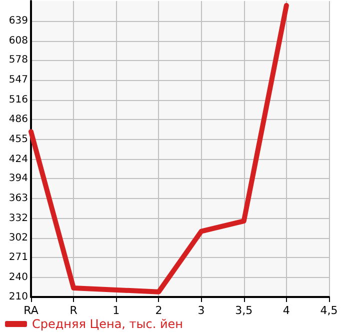 This screenshot has height=335, width=345. I want to click on y-tick-label: 363, so click(18, 198).